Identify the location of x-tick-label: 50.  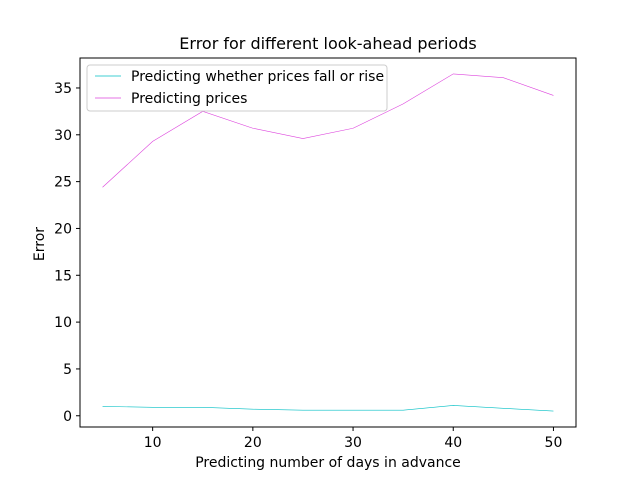
(554, 443).